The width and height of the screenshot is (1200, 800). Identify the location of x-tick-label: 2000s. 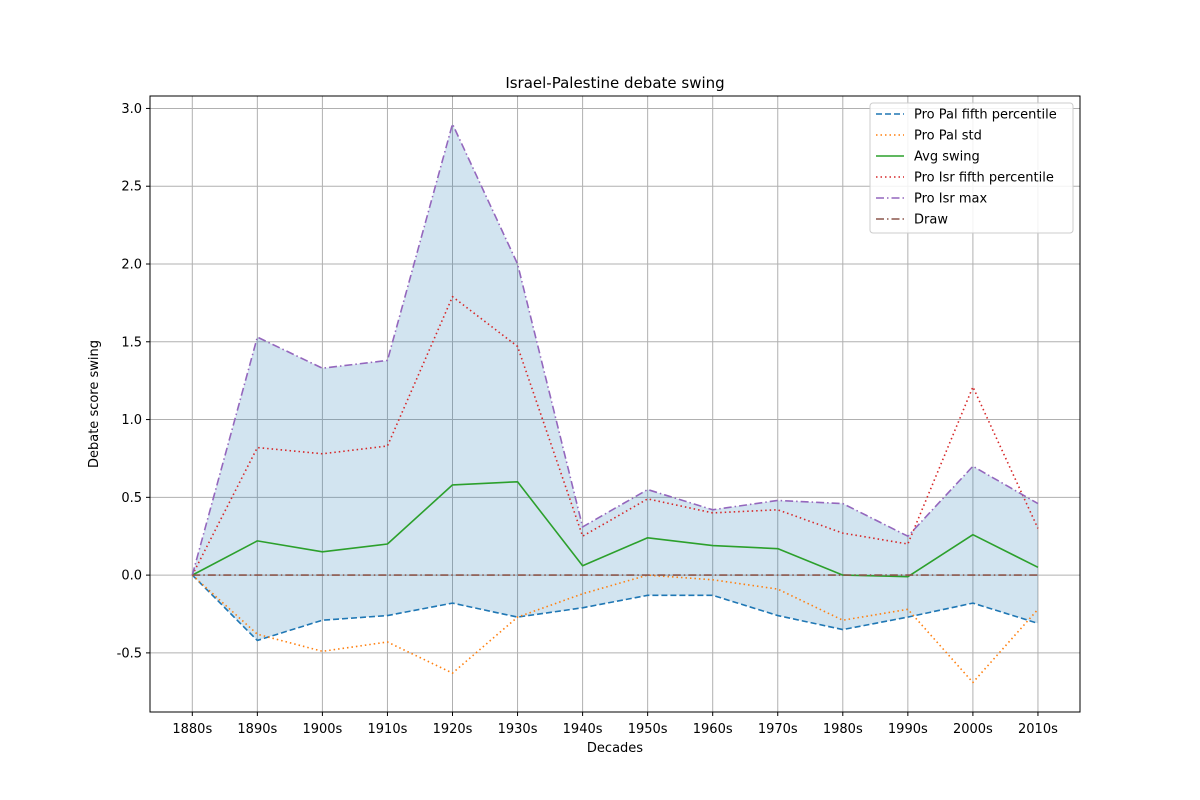
(973, 729).